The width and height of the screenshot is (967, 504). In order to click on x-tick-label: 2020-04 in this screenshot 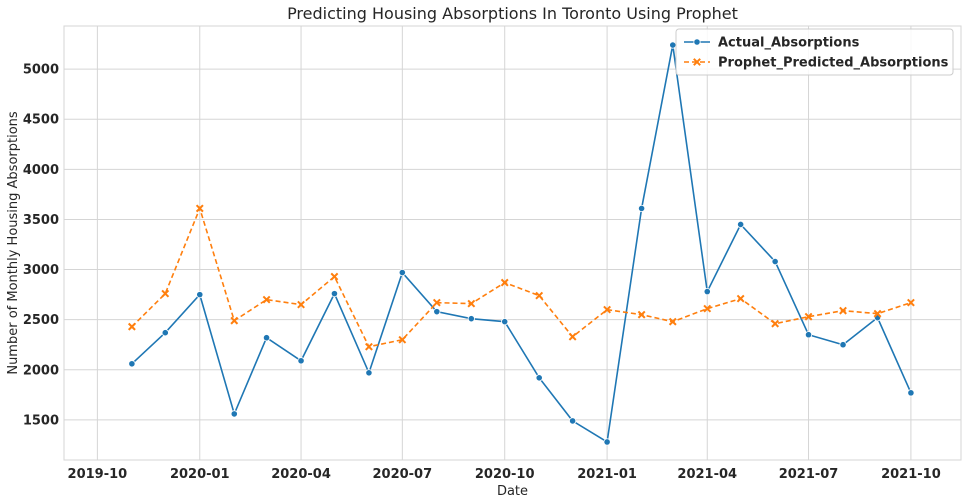, I will do `click(301, 474)`.